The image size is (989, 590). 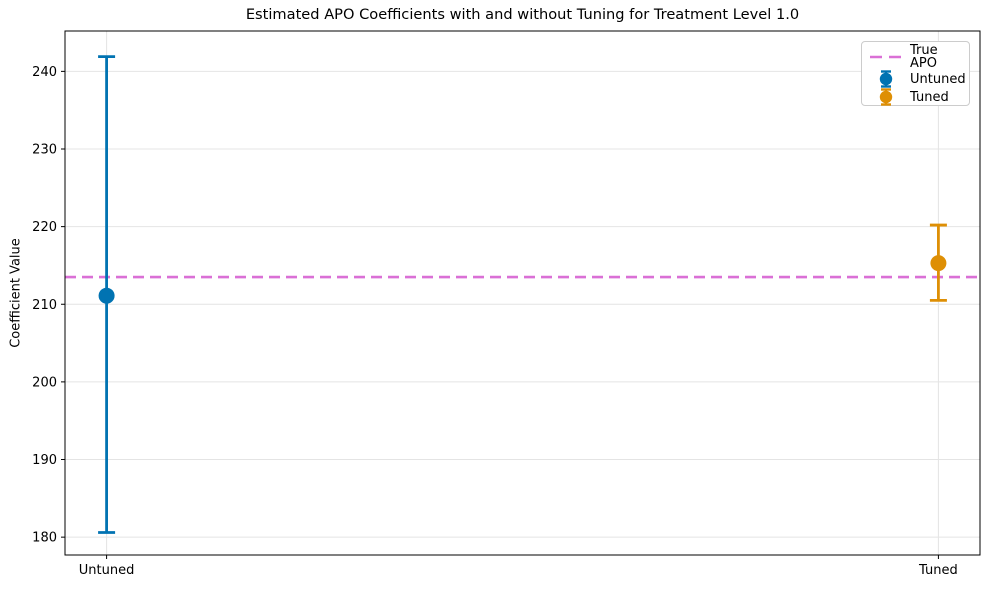 I want to click on legend-entry-untuned: Untuned, so click(x=917, y=79).